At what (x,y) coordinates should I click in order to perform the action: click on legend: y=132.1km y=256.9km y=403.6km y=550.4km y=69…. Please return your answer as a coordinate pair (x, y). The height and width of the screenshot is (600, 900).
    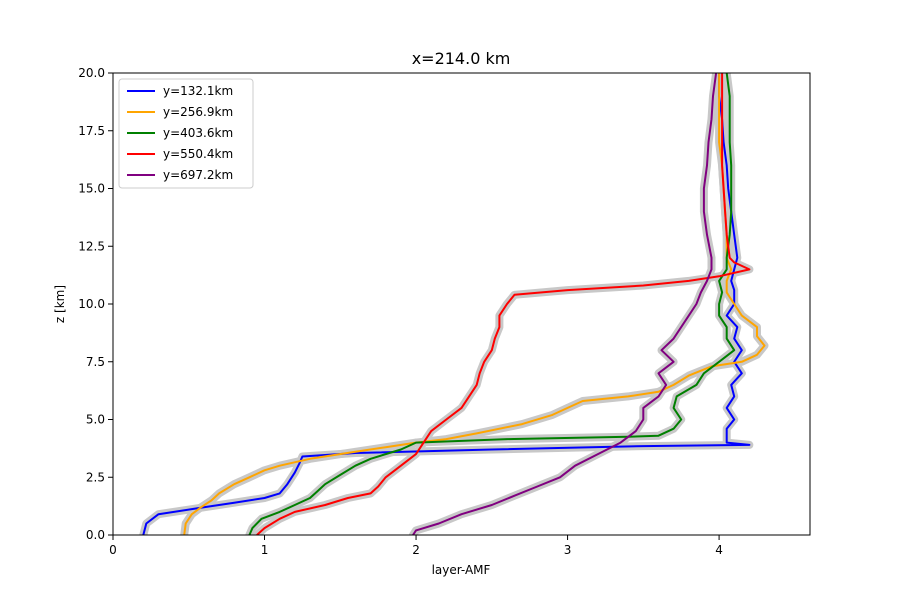
    Looking at the image, I should click on (186, 133).